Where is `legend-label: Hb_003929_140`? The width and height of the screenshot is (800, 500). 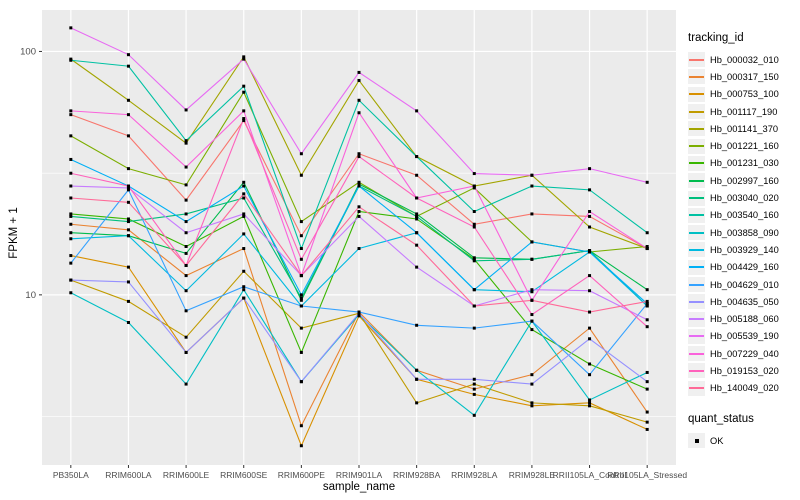 legend-label: Hb_003929_140 is located at coordinates (744, 249).